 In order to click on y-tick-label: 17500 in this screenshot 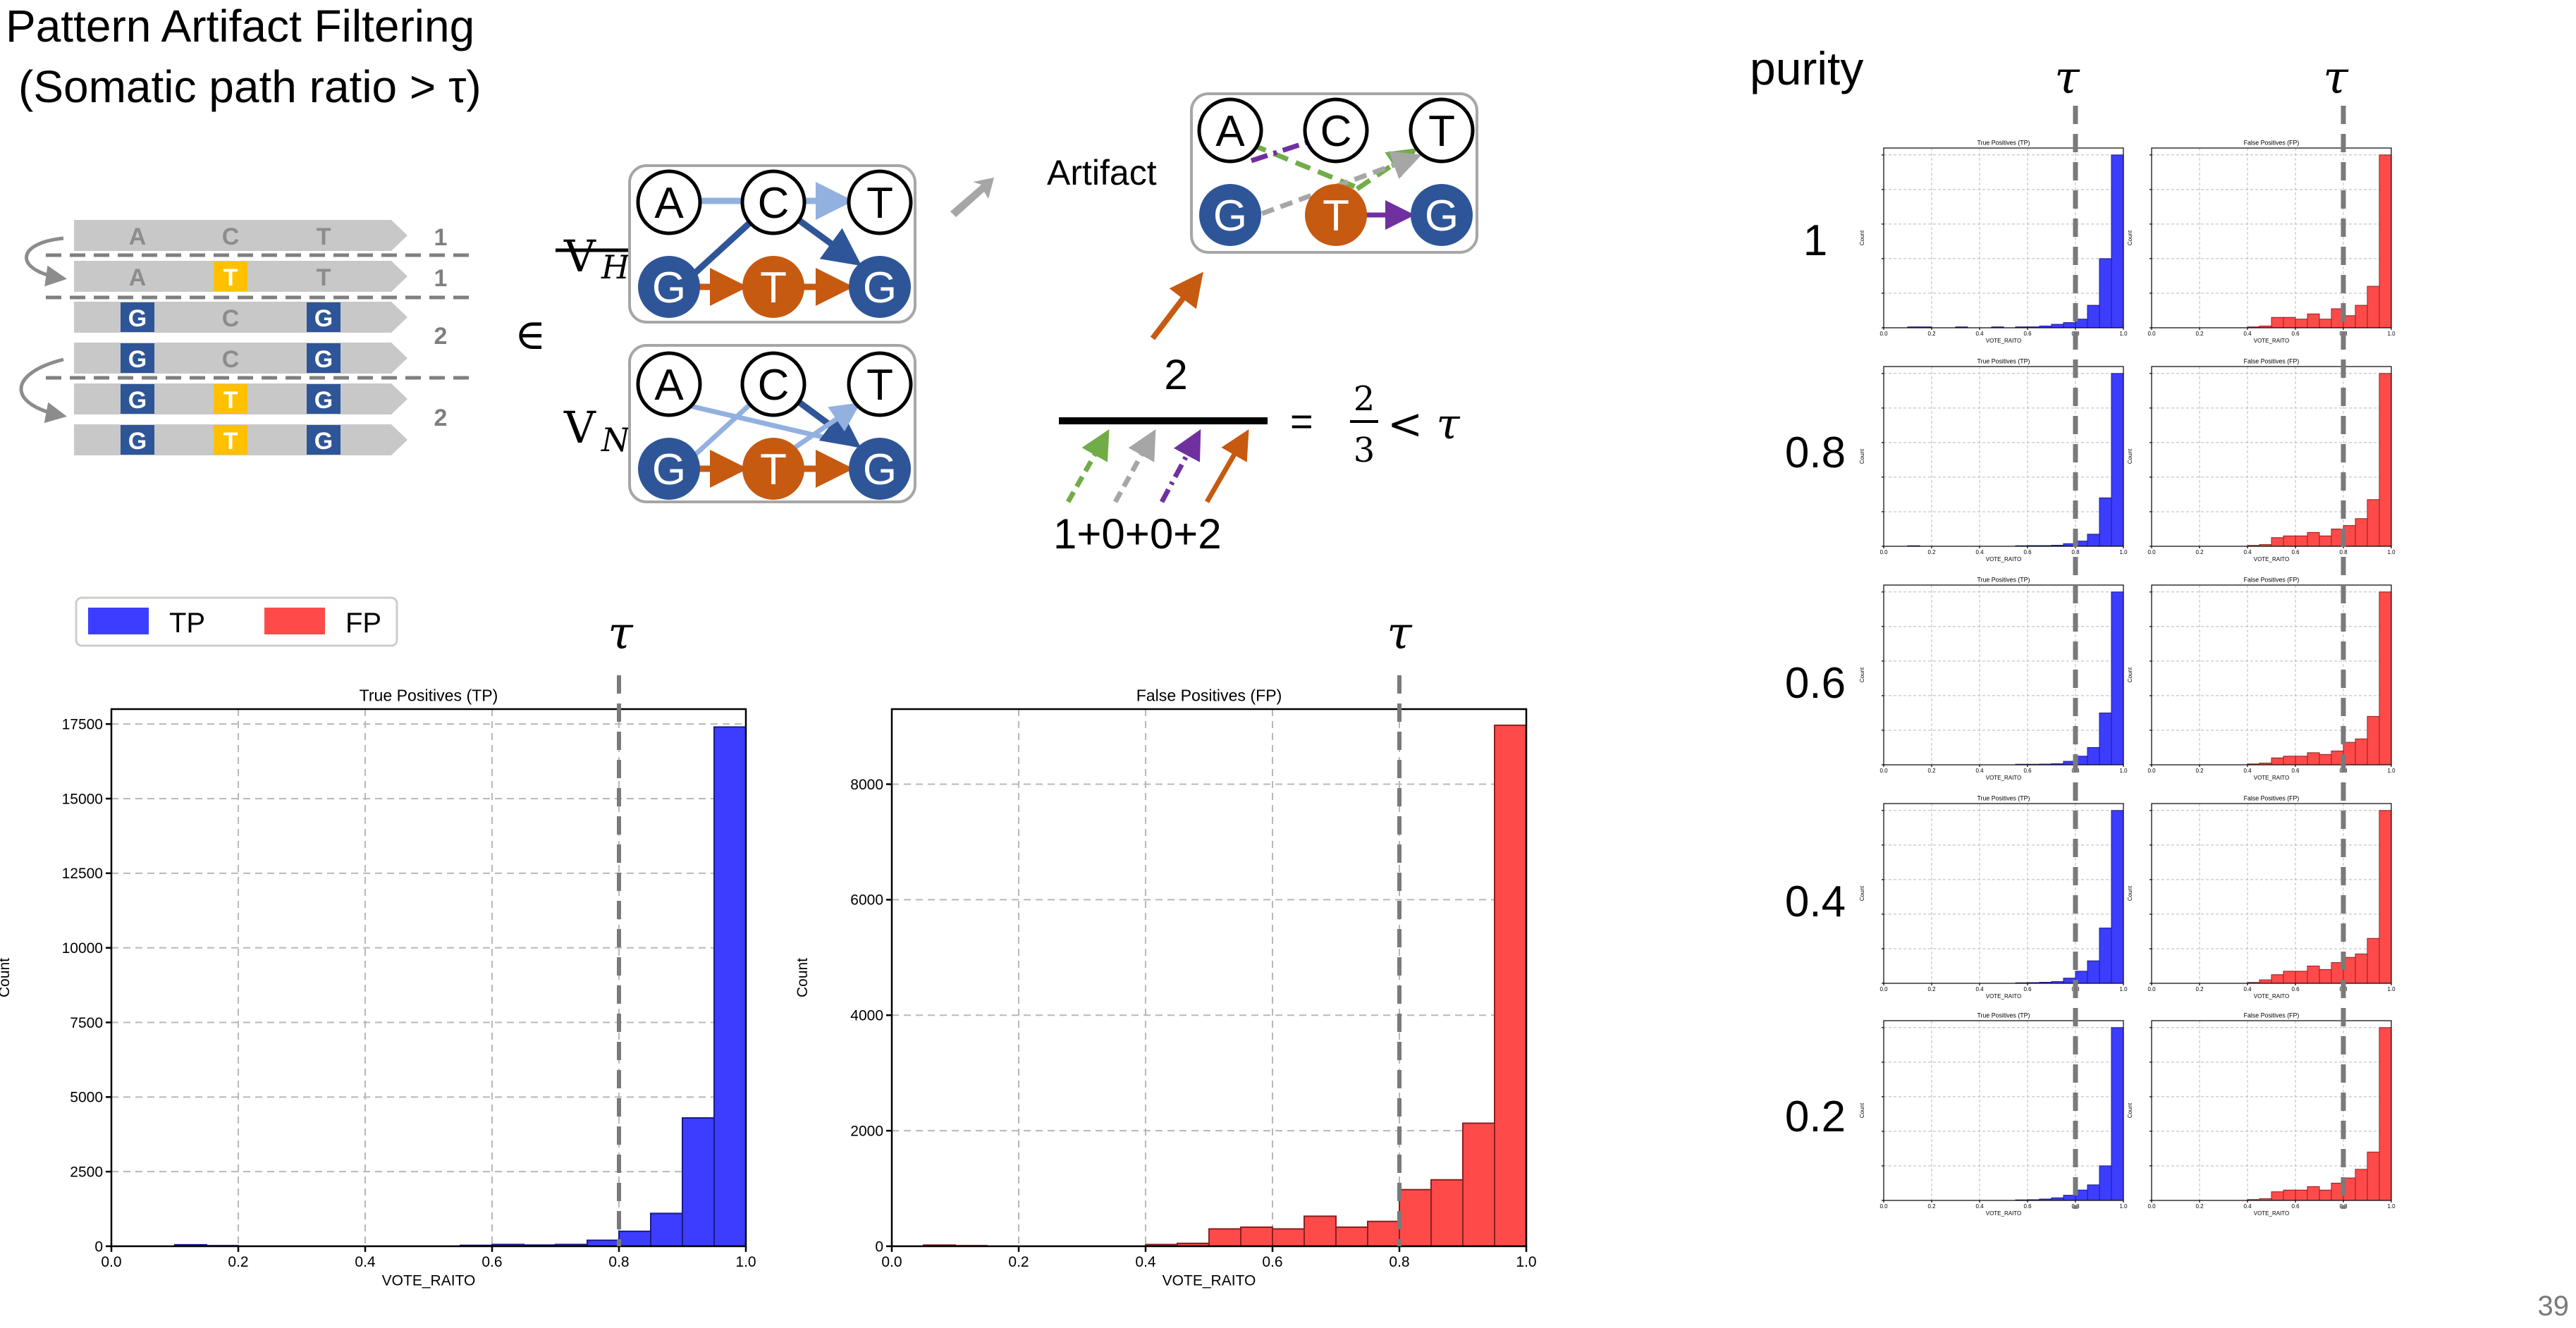, I will do `click(82, 725)`.